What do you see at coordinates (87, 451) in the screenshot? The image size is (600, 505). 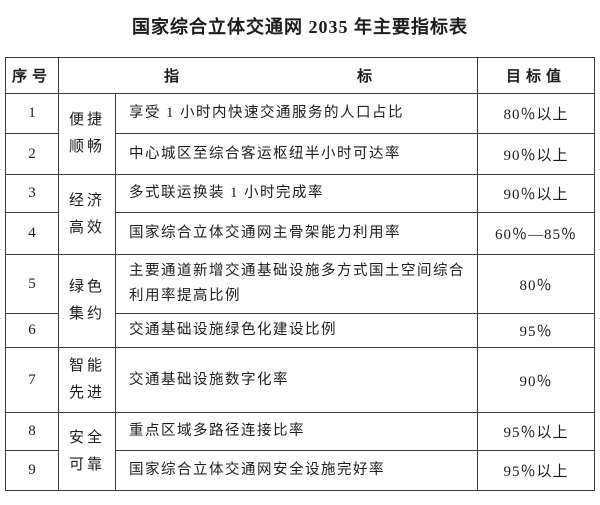 I see `category-cell-safe: 安全 可靠` at bounding box center [87, 451].